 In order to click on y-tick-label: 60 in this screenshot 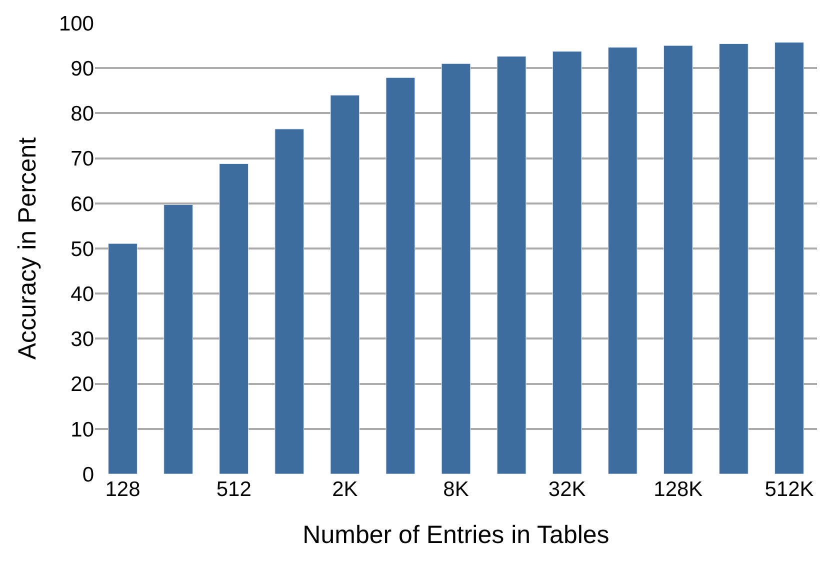, I will do `click(82, 204)`.